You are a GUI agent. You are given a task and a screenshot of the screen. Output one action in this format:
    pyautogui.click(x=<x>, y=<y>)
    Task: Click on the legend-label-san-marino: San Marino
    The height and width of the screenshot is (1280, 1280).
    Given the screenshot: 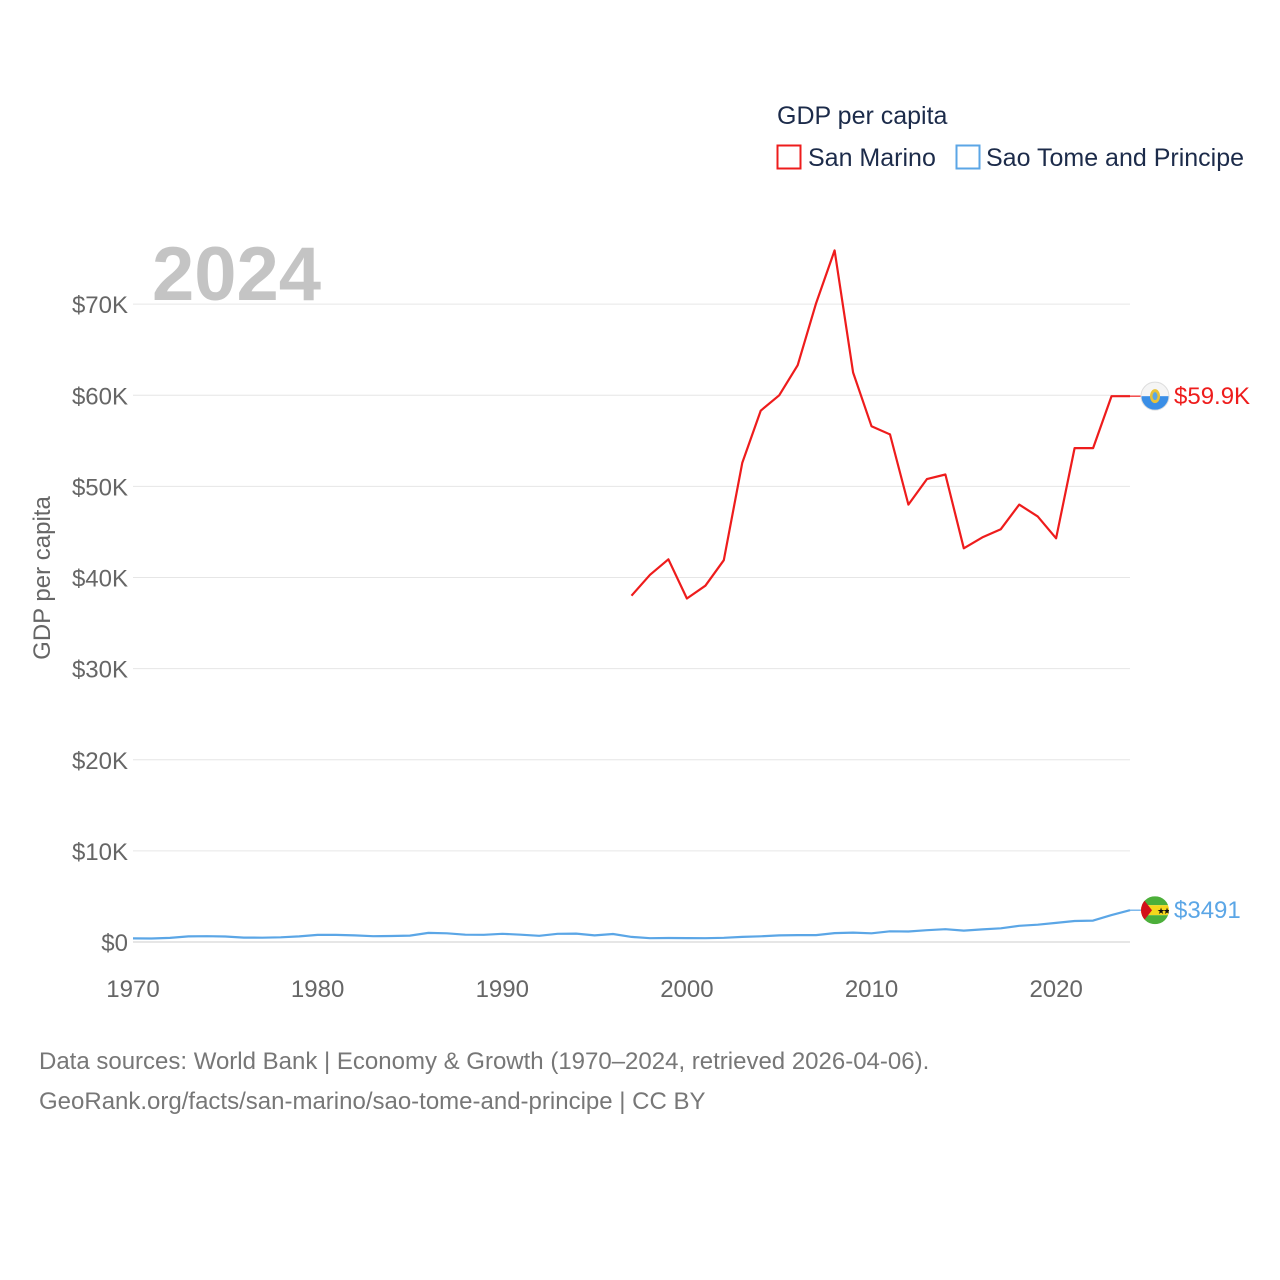 What is the action you would take?
    pyautogui.click(x=872, y=158)
    